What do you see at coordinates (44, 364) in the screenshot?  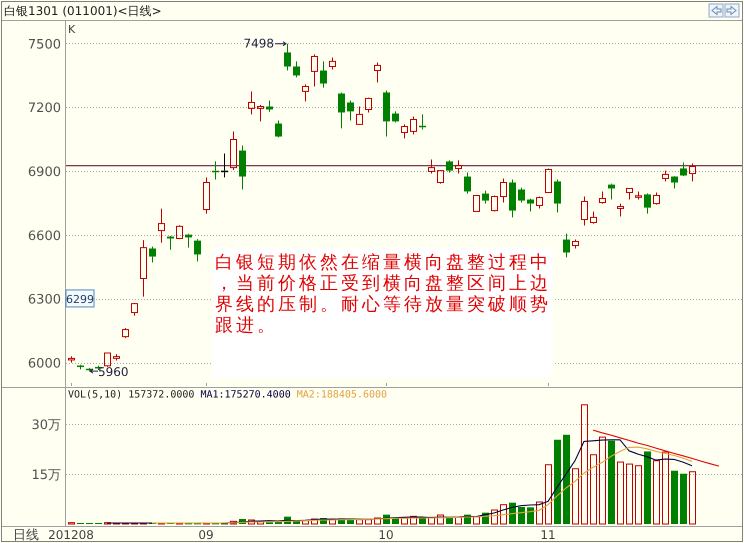 I see `y-tick-label: 6000` at bounding box center [44, 364].